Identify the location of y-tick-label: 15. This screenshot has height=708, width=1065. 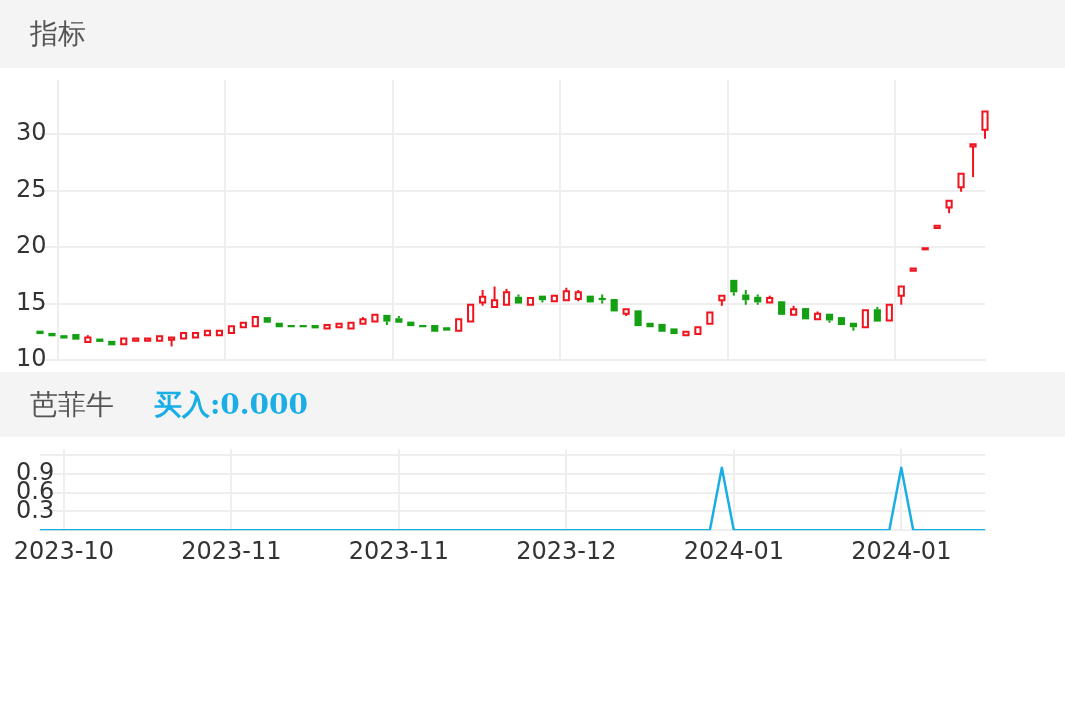
(31, 301).